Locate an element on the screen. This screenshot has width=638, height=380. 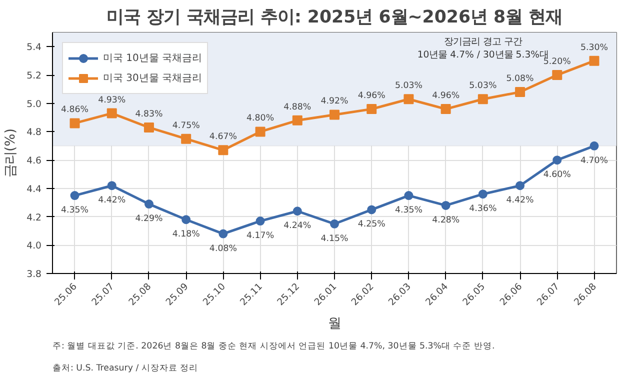
data-label: 4.92% is located at coordinates (334, 101).